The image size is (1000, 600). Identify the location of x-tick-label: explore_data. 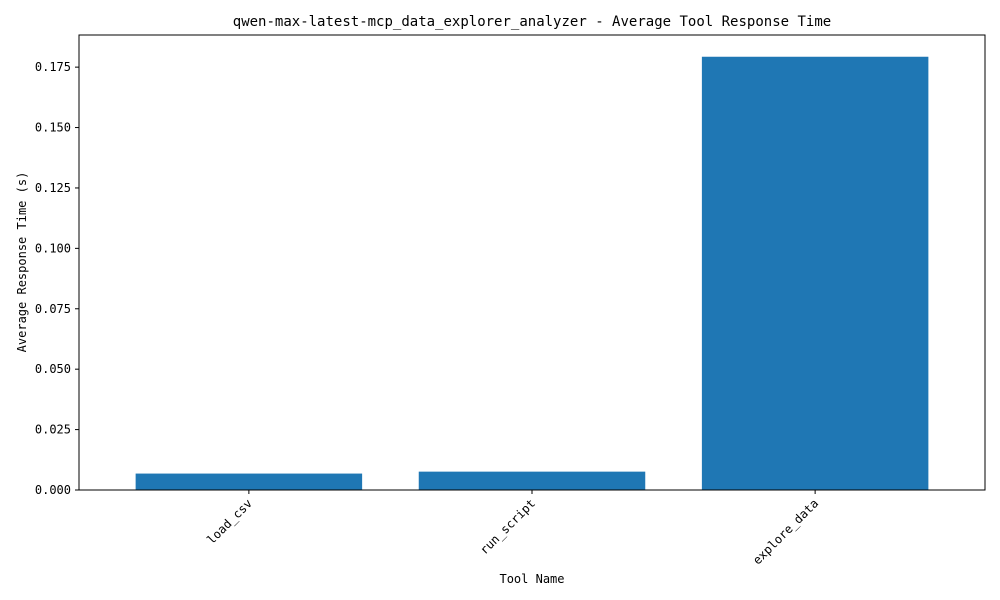
(785, 531).